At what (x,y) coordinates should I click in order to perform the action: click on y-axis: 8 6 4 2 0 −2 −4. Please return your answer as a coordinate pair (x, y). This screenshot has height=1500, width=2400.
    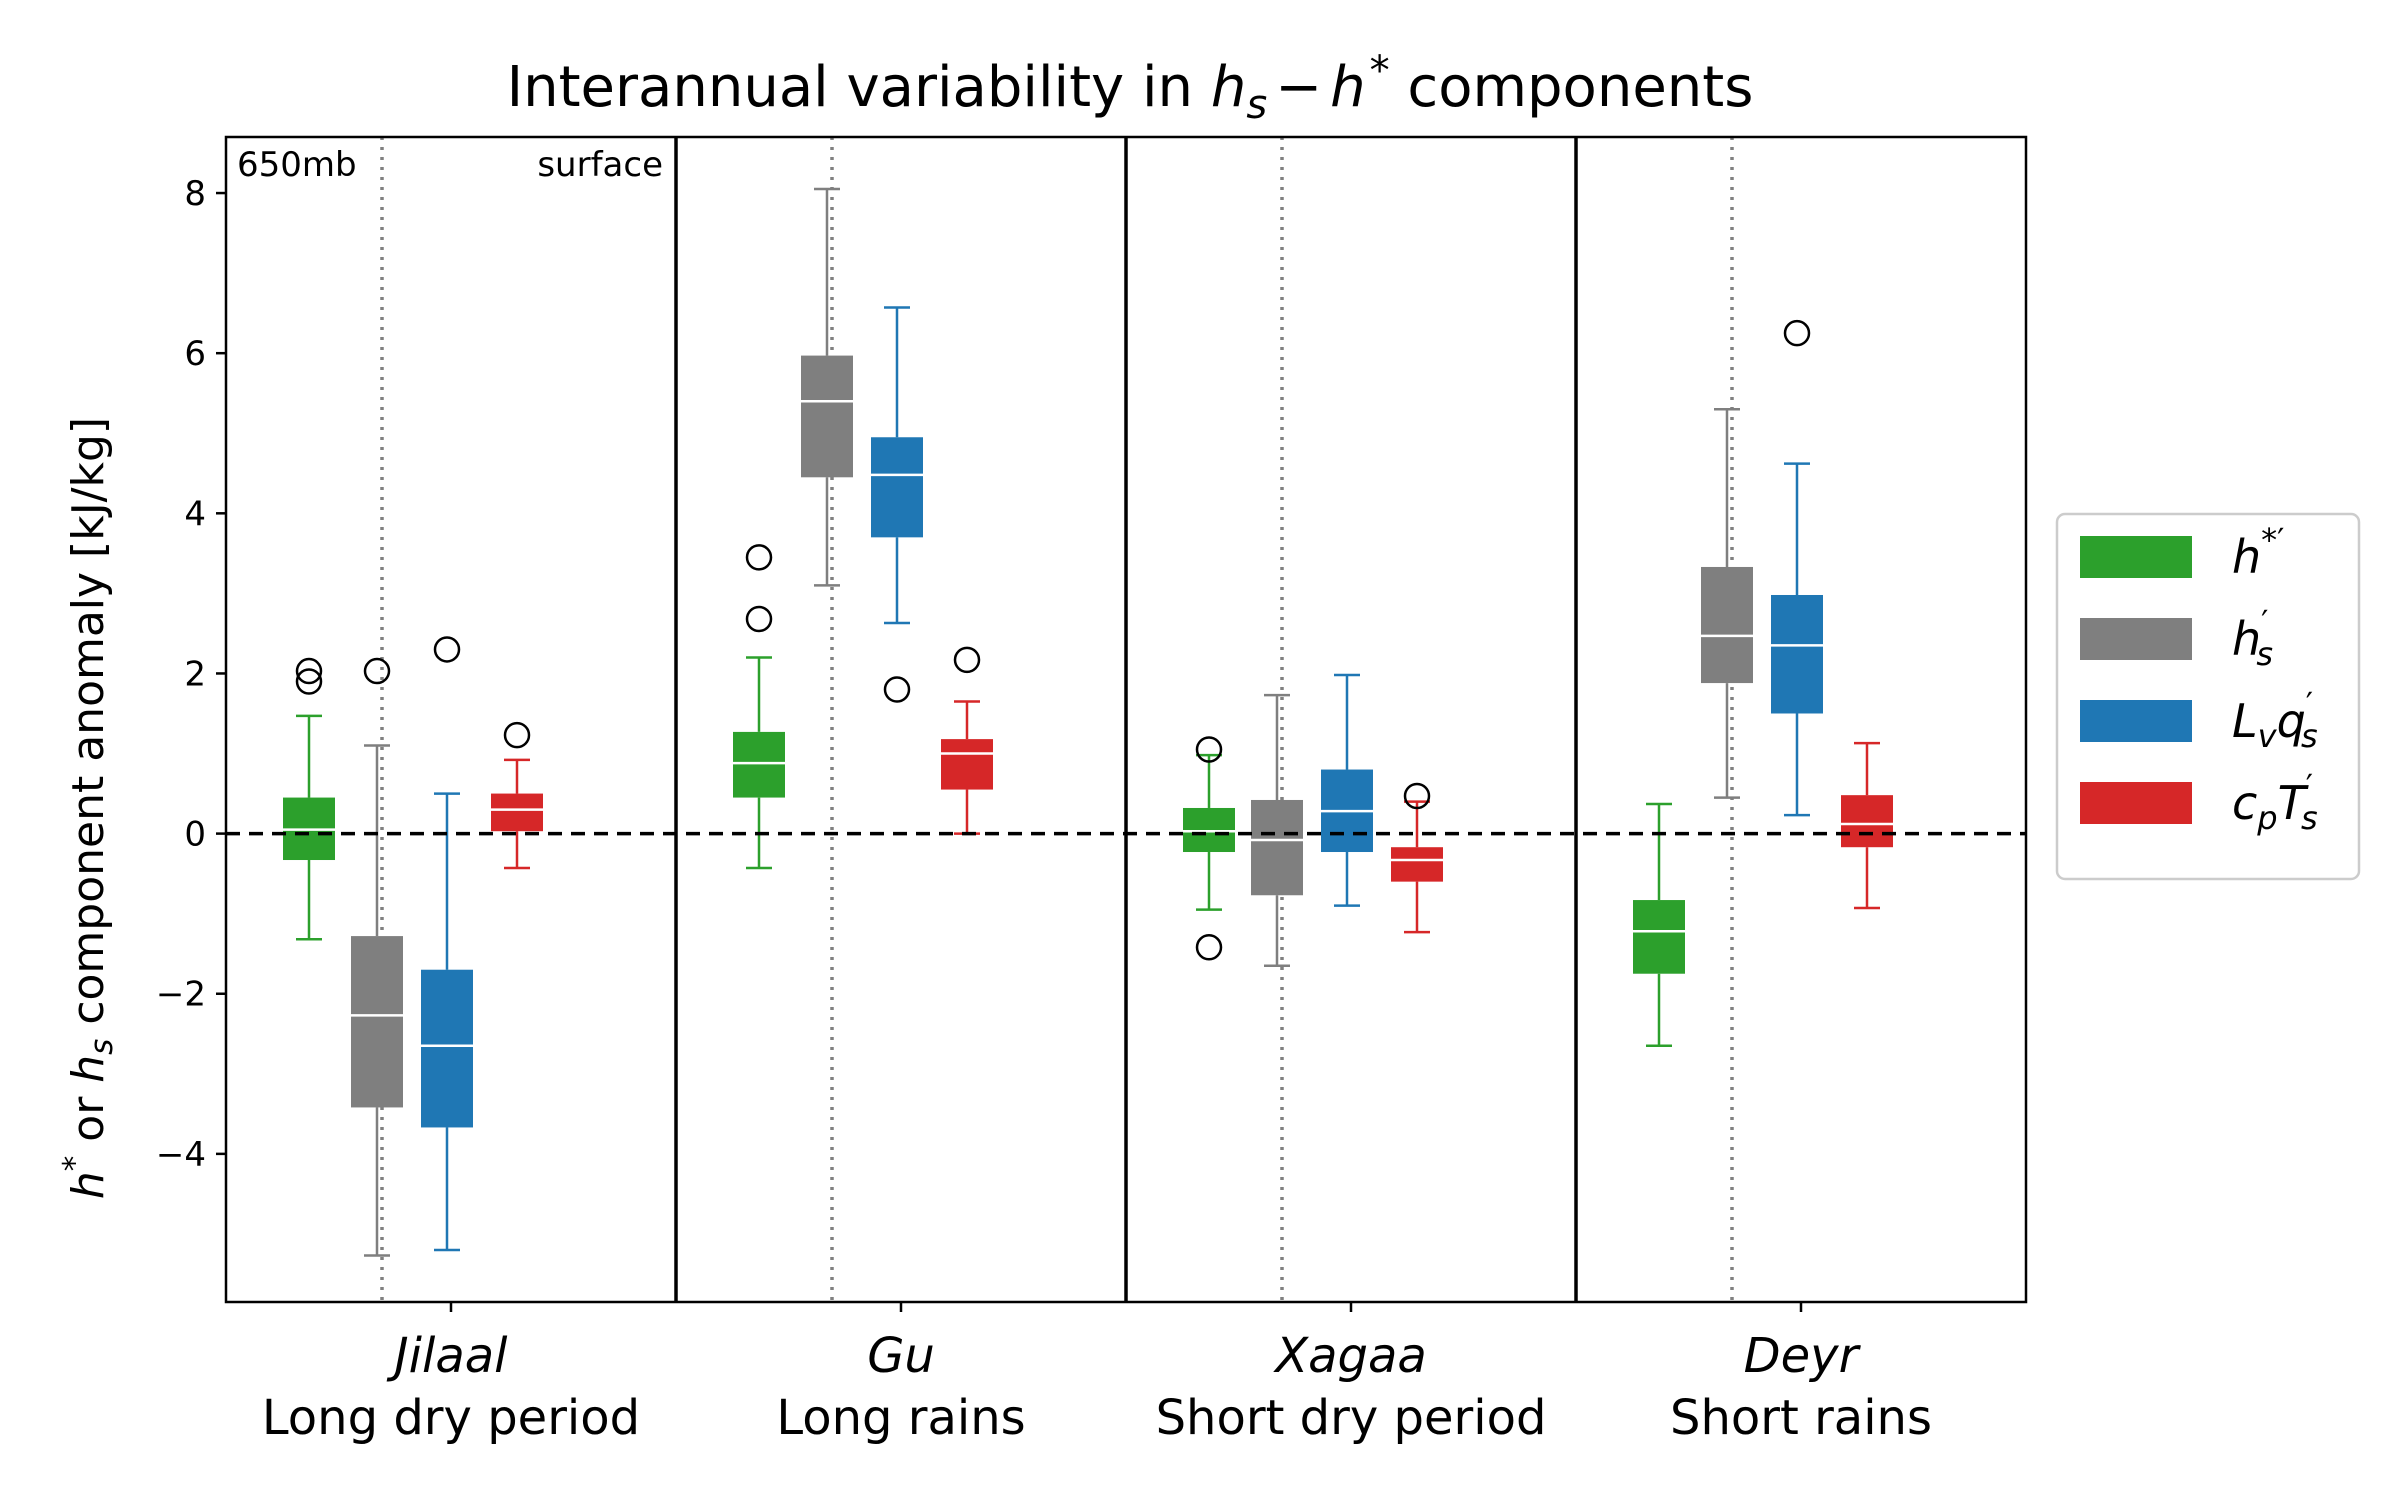
    Looking at the image, I should click on (191, 674).